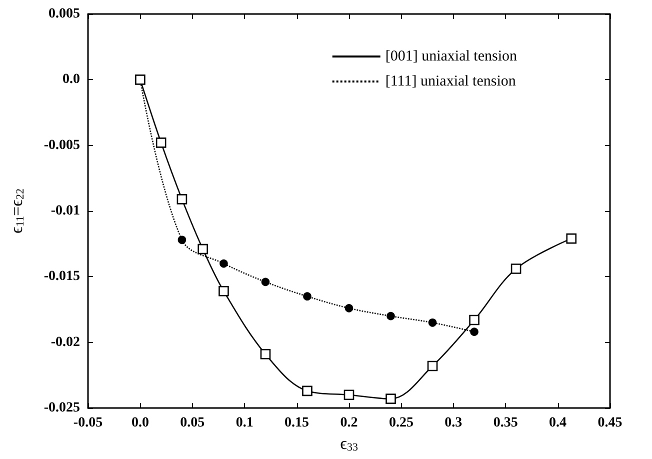  What do you see at coordinates (192, 423) in the screenshot?
I see `x-tick-label: 0.05` at bounding box center [192, 423].